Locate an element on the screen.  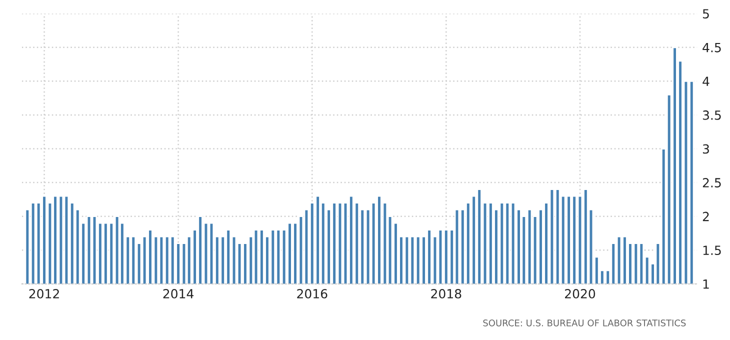
x-tick-label: 2014 is located at coordinates (178, 293).